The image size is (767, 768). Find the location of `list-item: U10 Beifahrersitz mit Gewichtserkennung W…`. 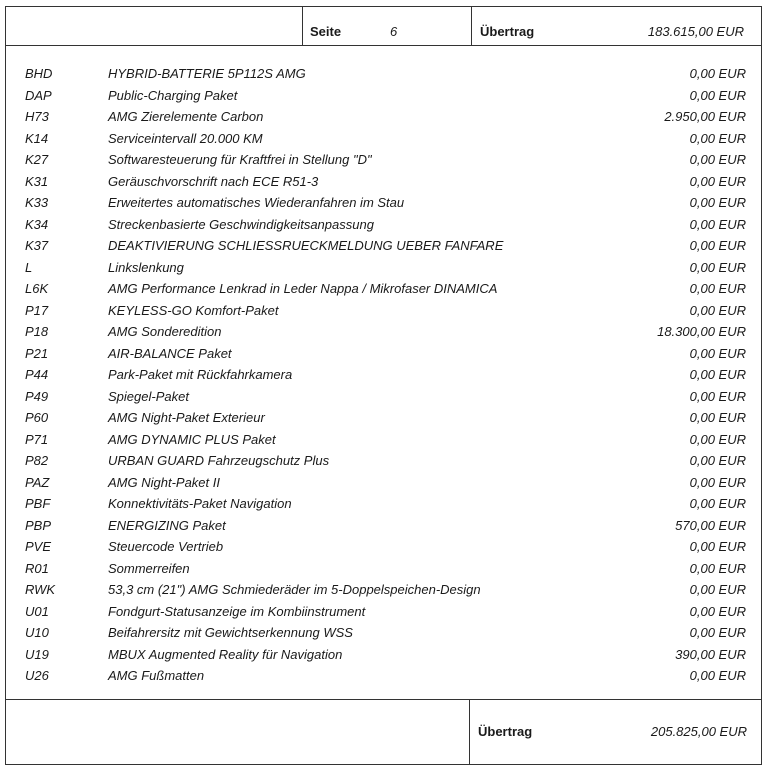

list-item: U10 Beifahrersitz mit Gewichtserkennung W… is located at coordinates (383, 635).